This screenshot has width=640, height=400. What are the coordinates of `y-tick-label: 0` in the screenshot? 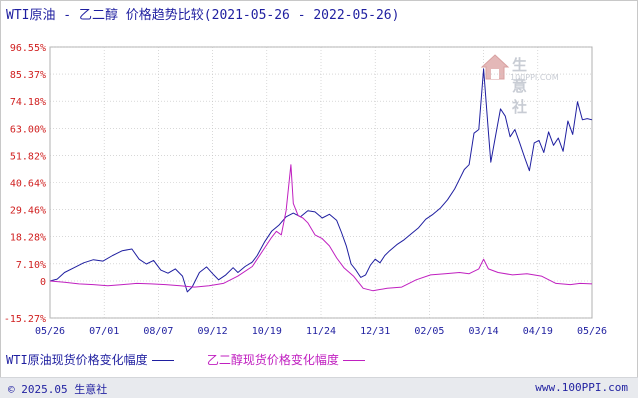 It's located at (43, 282).